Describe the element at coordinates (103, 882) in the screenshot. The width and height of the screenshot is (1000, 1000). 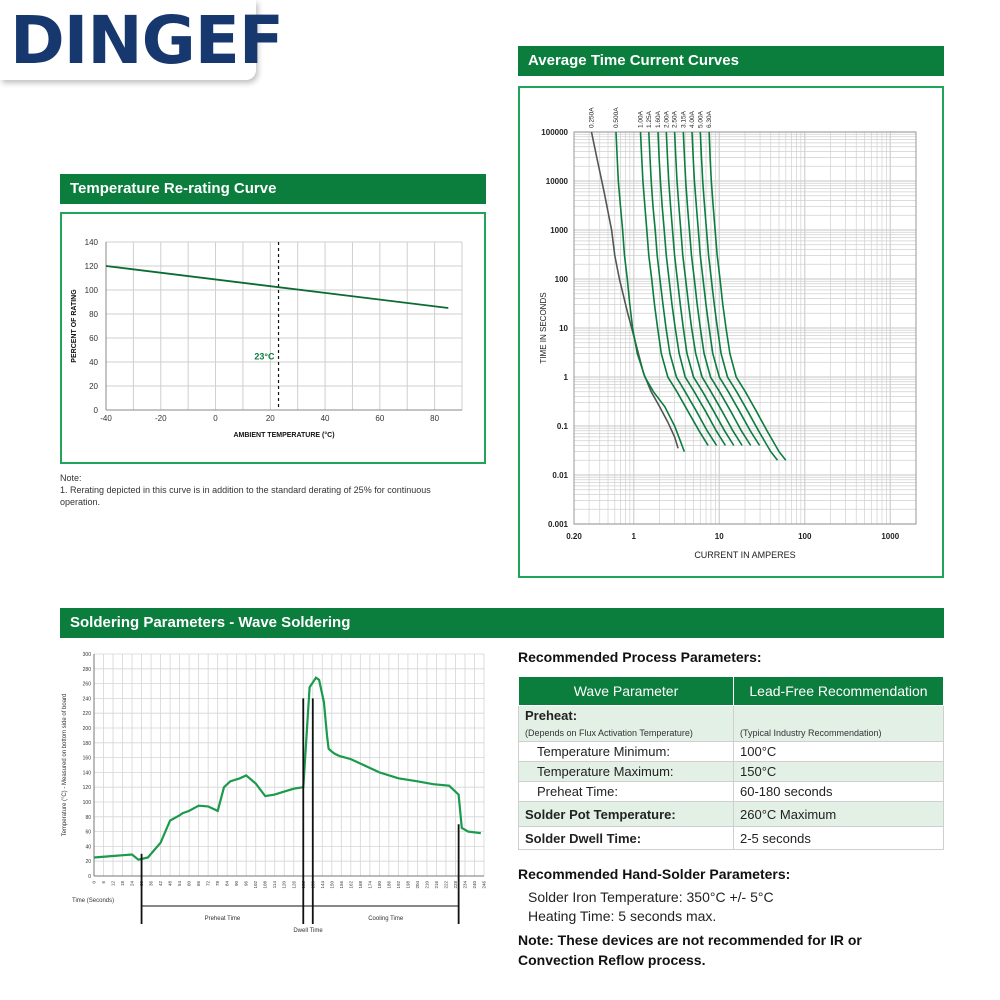
I see `x-tick-label: 6` at that location.